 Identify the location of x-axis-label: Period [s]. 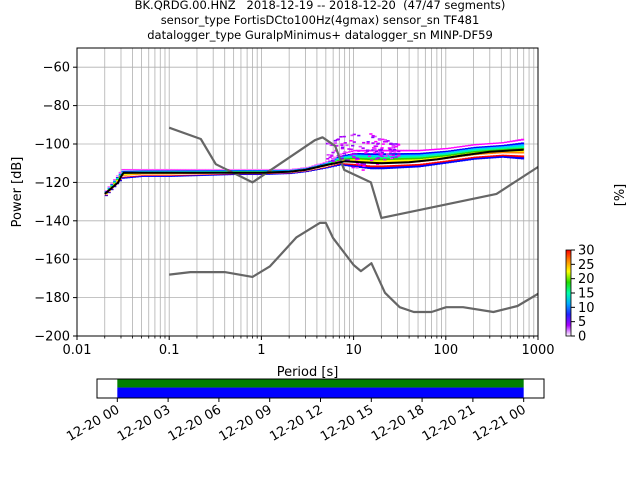
(308, 372).